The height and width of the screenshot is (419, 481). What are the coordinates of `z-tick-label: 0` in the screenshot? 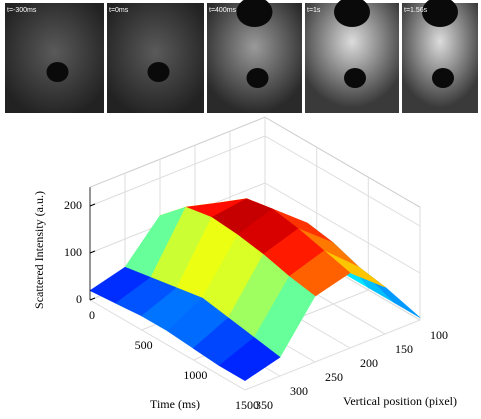 It's located at (79, 299).